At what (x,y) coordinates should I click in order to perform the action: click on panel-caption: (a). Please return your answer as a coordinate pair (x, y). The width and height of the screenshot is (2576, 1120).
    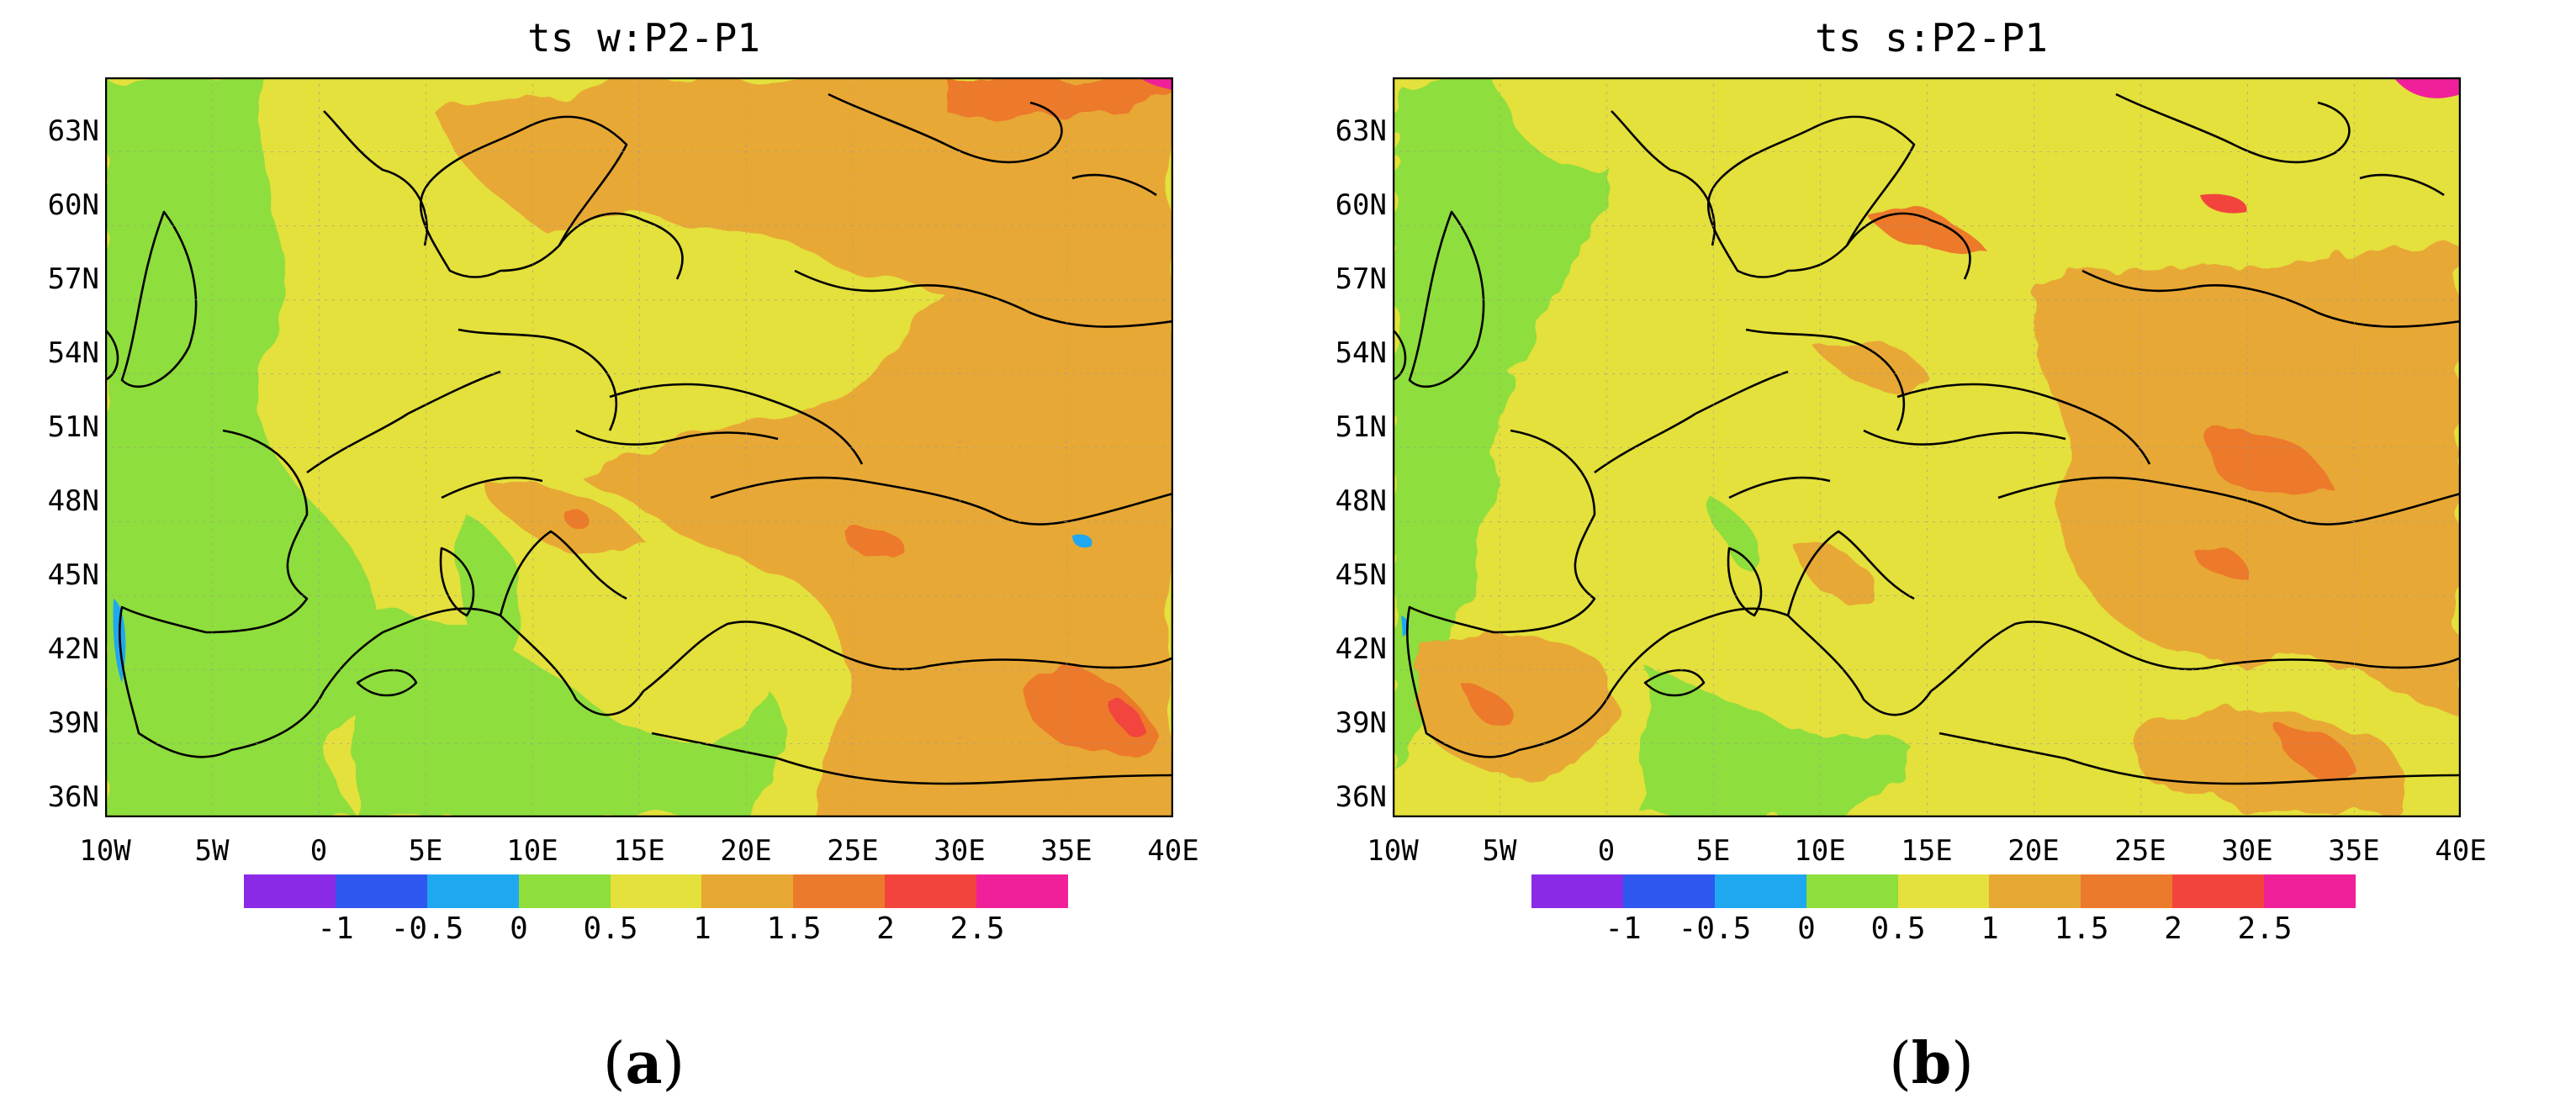
    Looking at the image, I should click on (644, 1064).